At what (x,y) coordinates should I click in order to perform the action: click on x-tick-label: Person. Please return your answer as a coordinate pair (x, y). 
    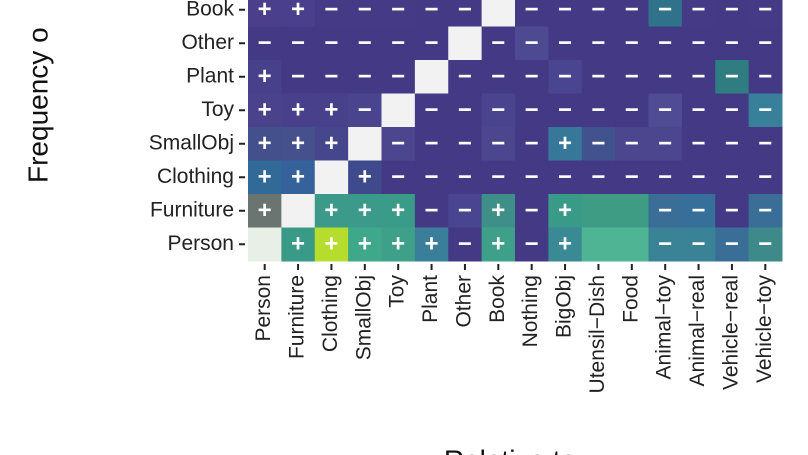
    Looking at the image, I should click on (263, 308).